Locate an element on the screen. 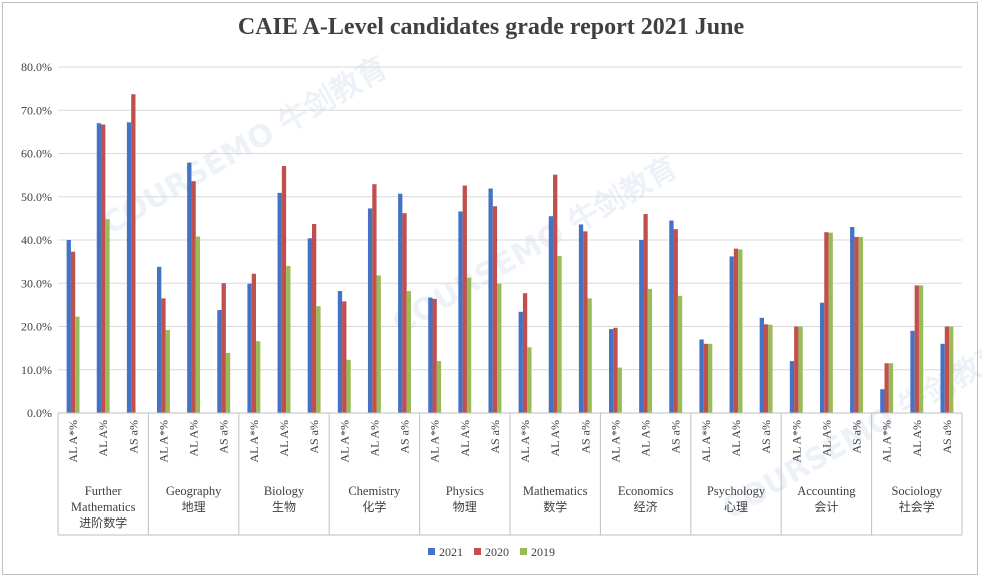 The height and width of the screenshot is (579, 982). subject-label-zh: 物理 is located at coordinates (465, 507).